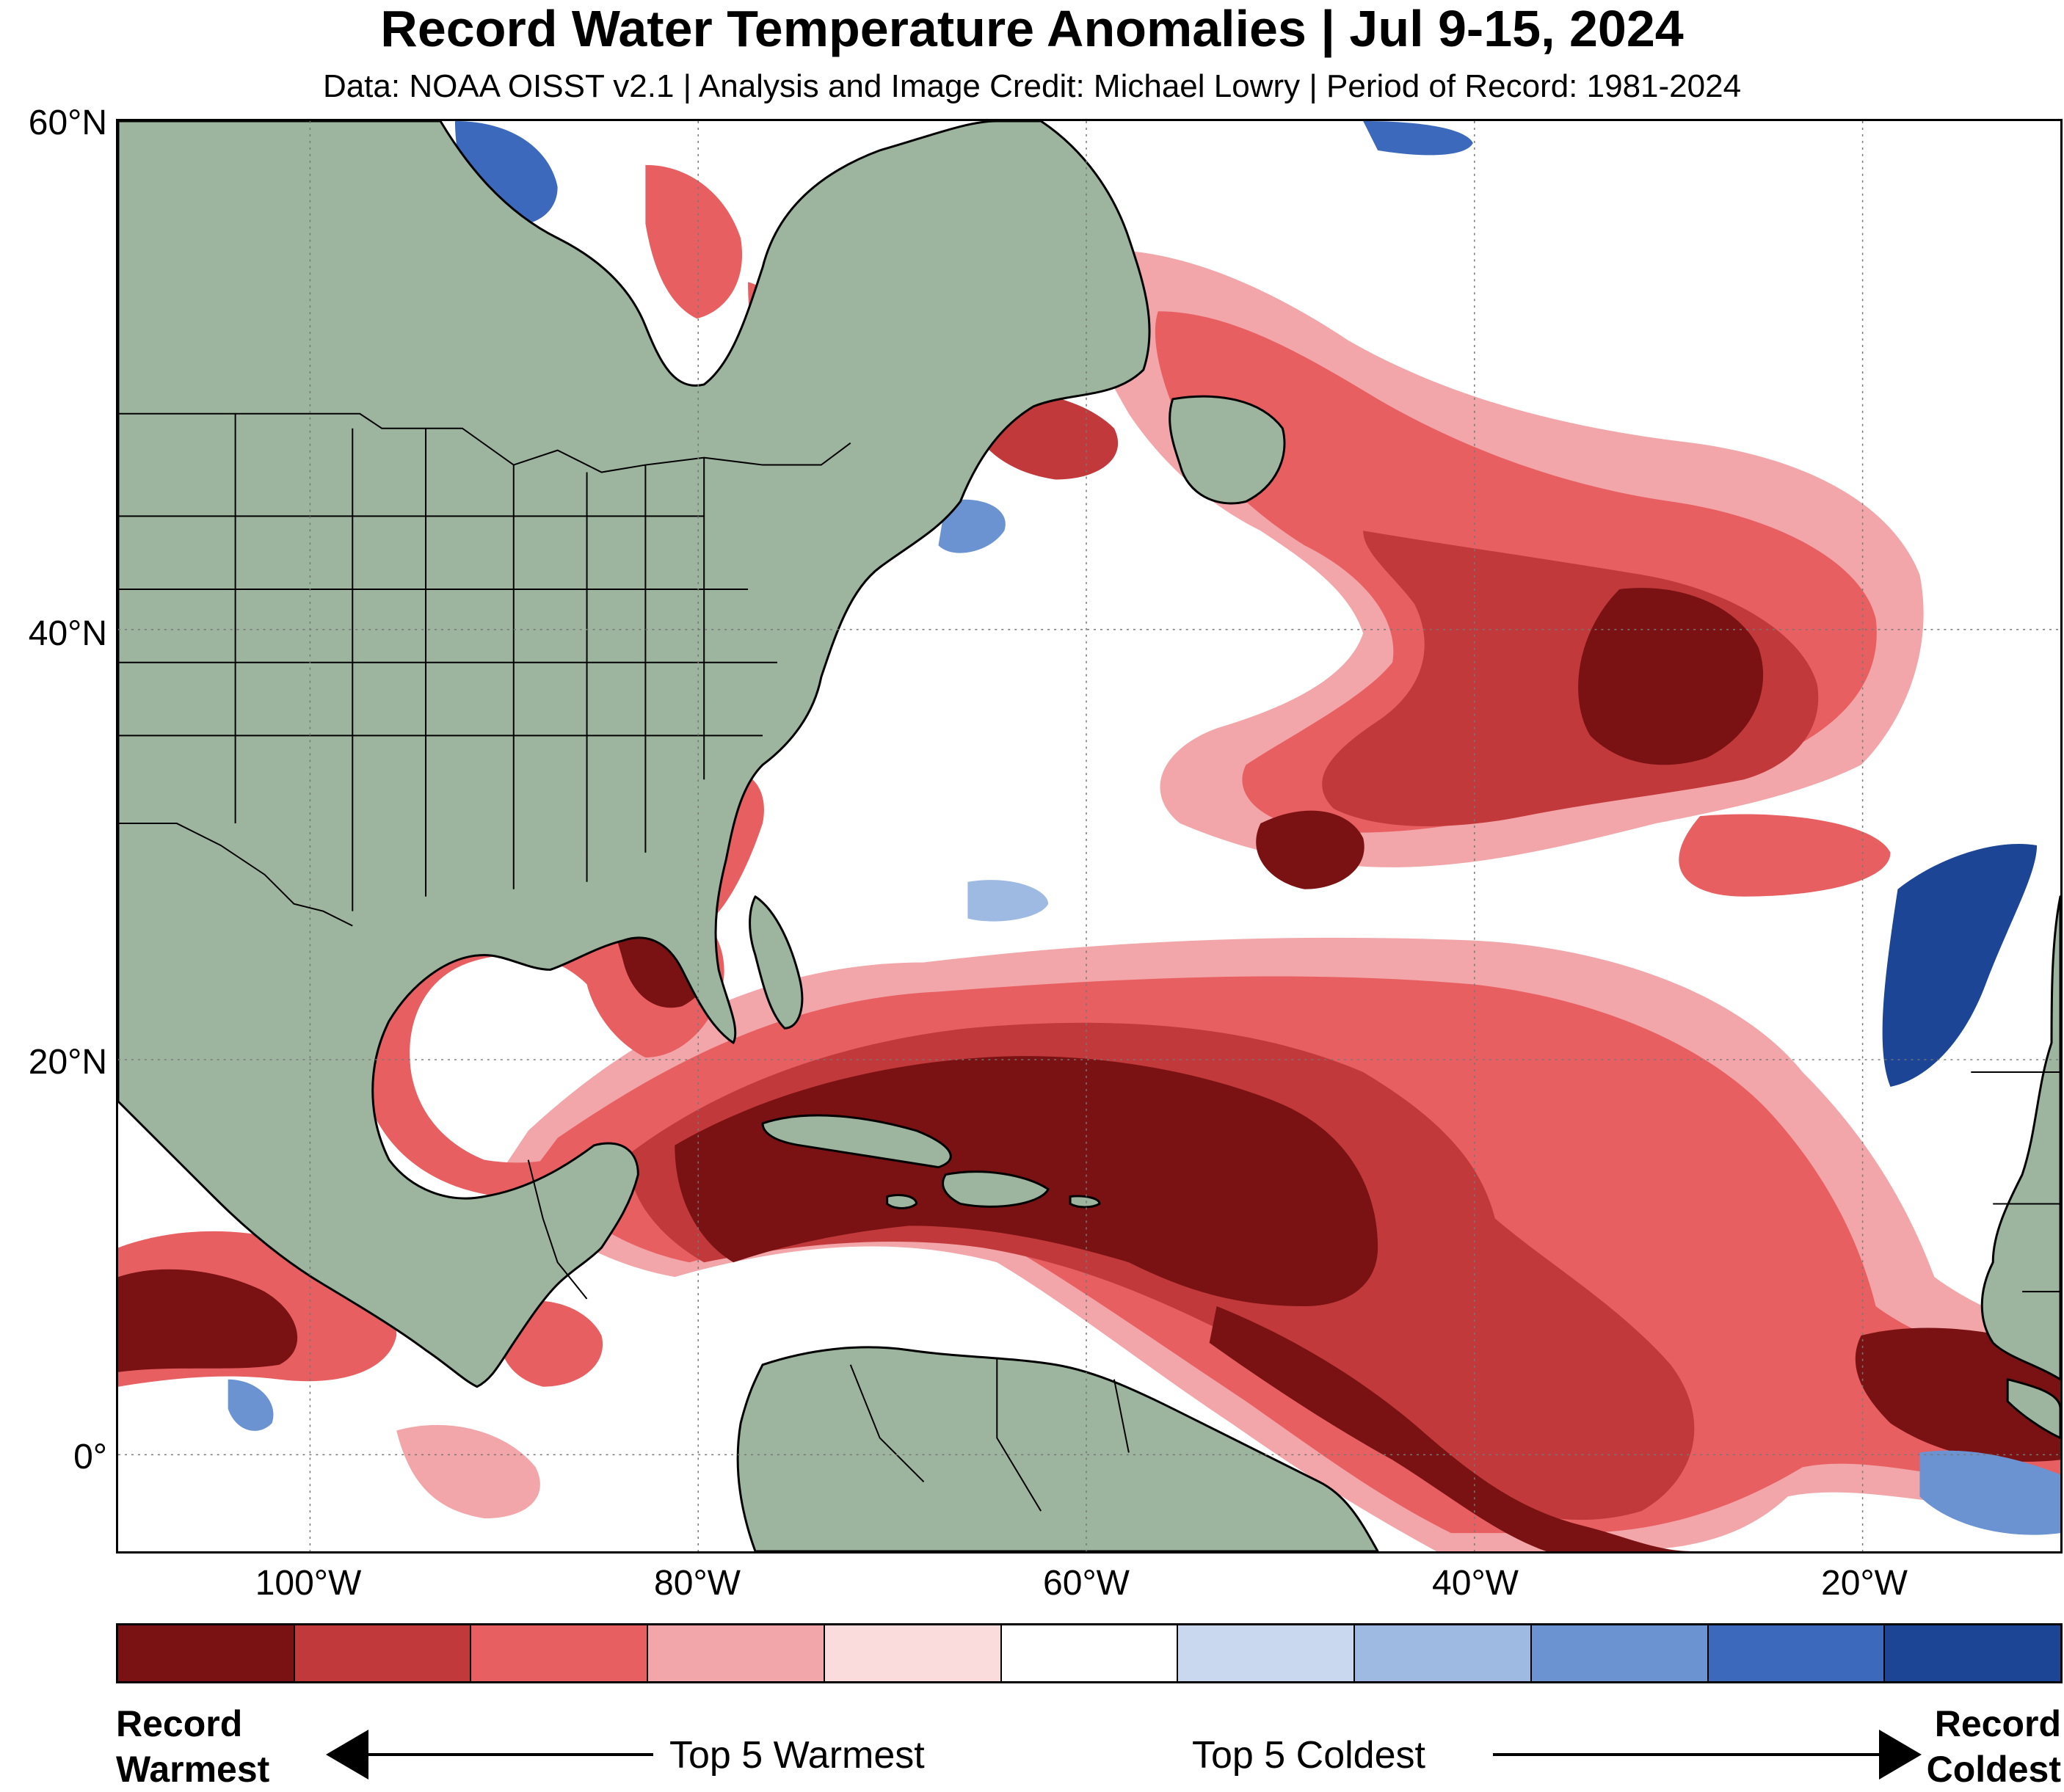 Image resolution: width=2064 pixels, height=1792 pixels. Describe the element at coordinates (347, 1755) in the screenshot. I see `arrow-left-head` at that location.